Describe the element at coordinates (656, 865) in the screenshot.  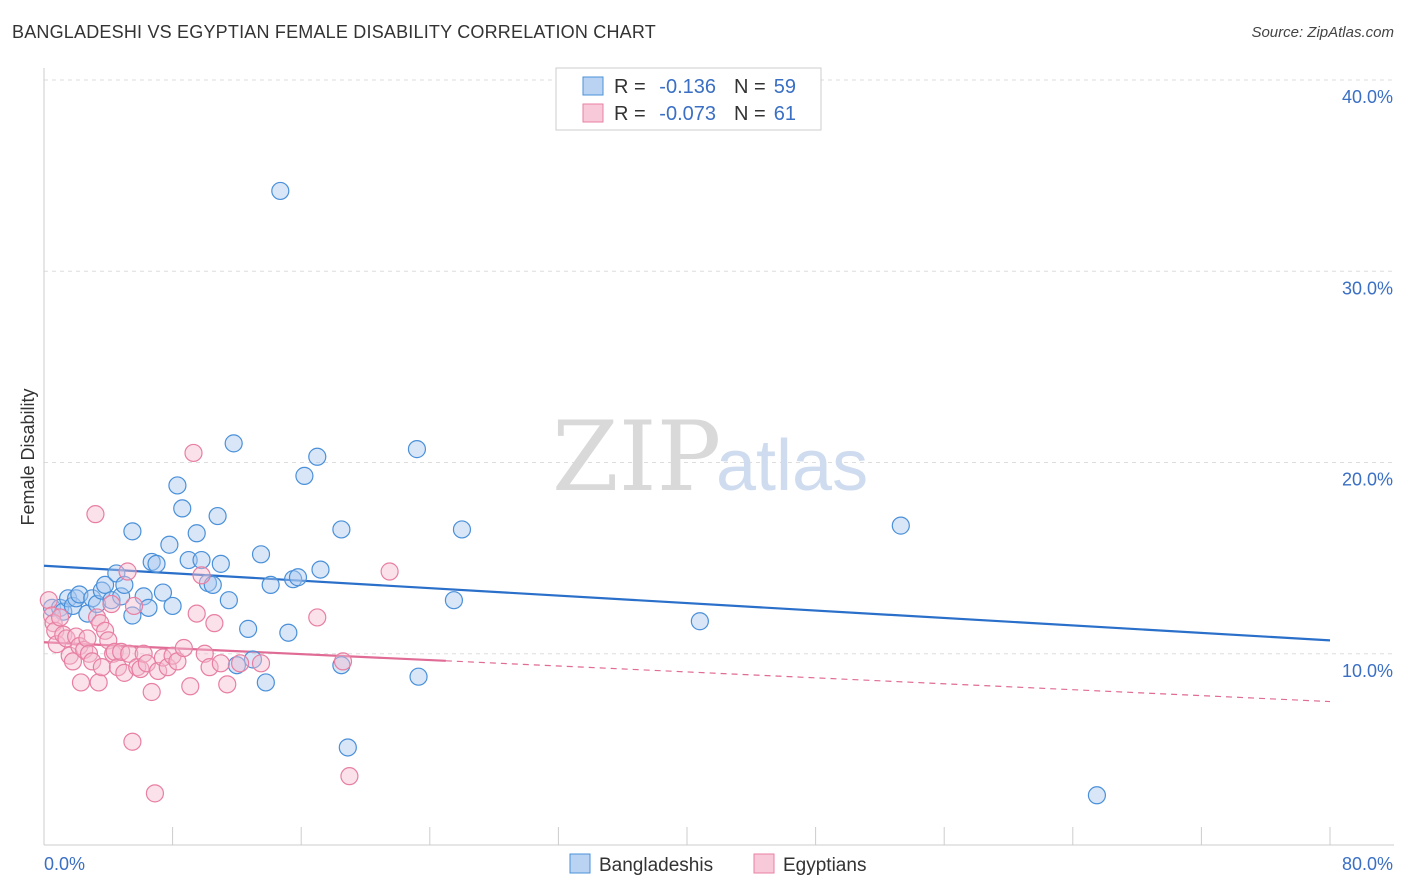
I see `series-legend-label: Bangladeshis` at that location.